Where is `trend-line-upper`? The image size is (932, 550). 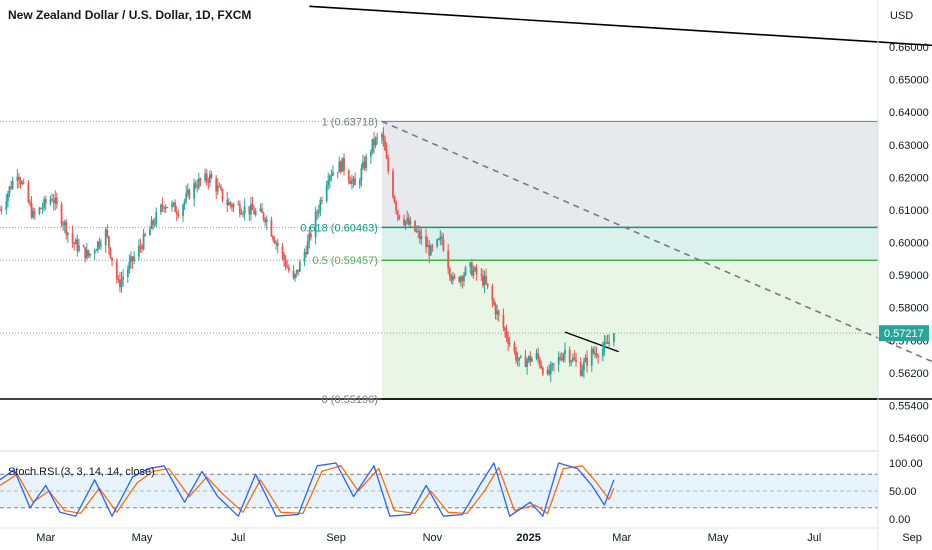 trend-line-upper is located at coordinates (620, 26).